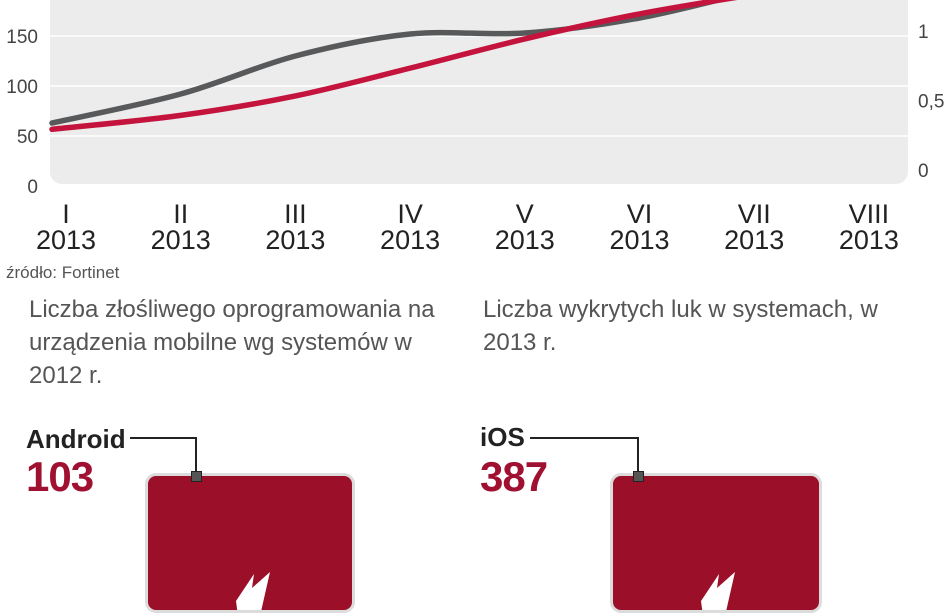 Image resolution: width=948 pixels, height=613 pixels. Describe the element at coordinates (22, 37) in the screenshot. I see `y-left-tick-label: 150` at that location.